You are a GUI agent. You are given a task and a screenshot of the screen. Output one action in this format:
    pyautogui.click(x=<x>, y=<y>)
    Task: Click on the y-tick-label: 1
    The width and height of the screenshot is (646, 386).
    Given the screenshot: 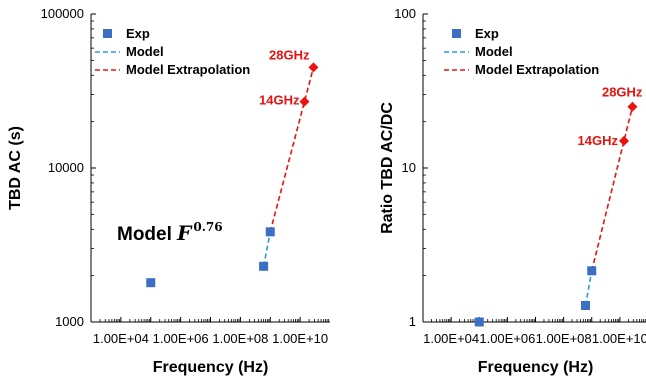 What is the action you would take?
    pyautogui.click(x=412, y=321)
    